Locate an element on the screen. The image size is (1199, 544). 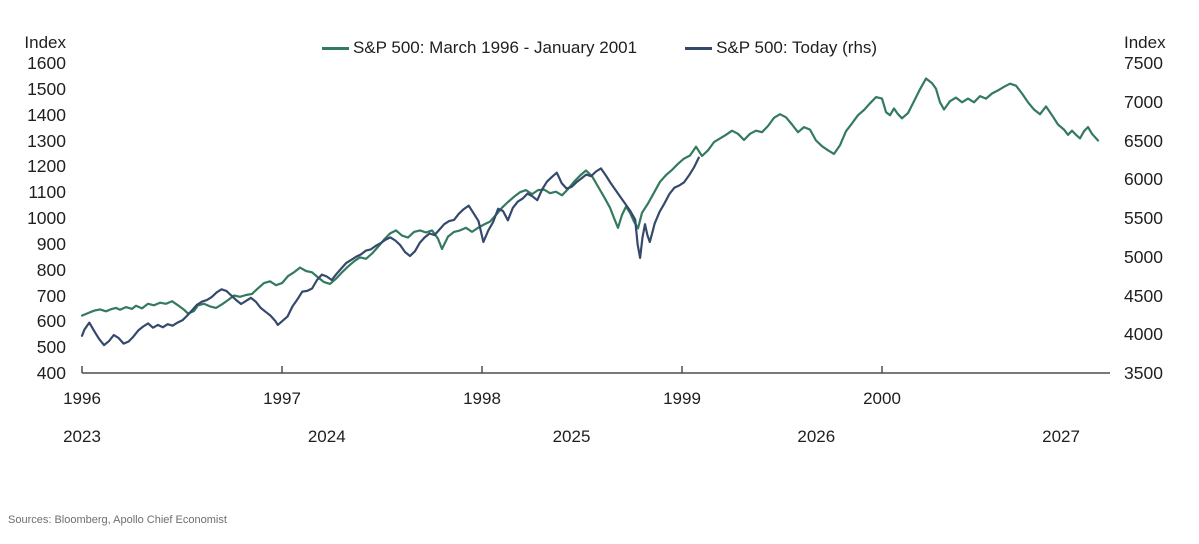
right-axis-tick-label: 7000 is located at coordinates (1143, 101).